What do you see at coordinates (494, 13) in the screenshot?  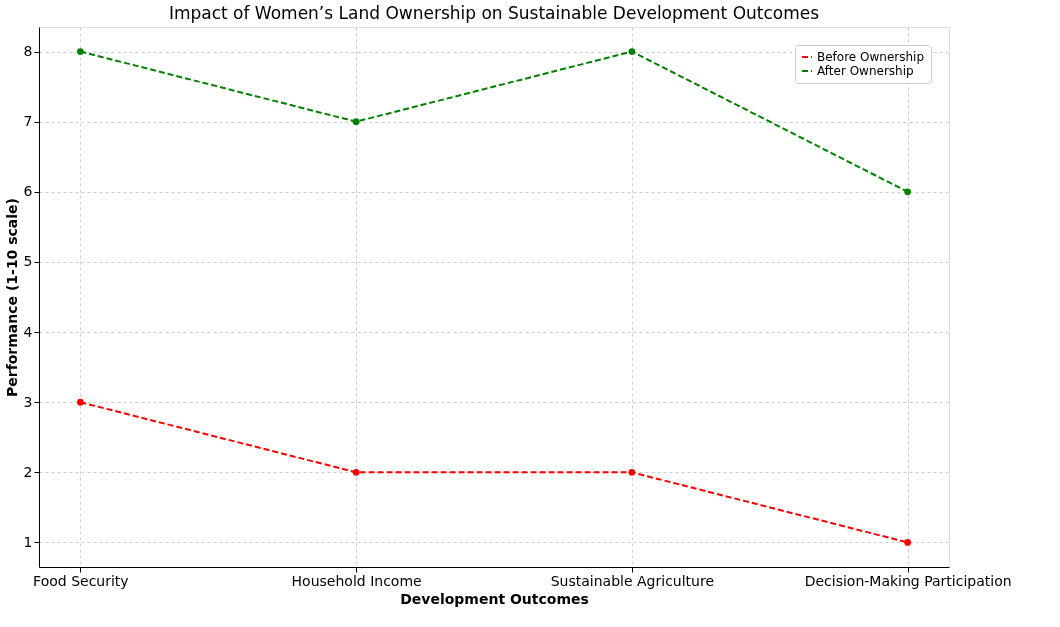 I see `chart-title: Impact of Women’s Land Ownership on Sustainable Development Outcomes` at bounding box center [494, 13].